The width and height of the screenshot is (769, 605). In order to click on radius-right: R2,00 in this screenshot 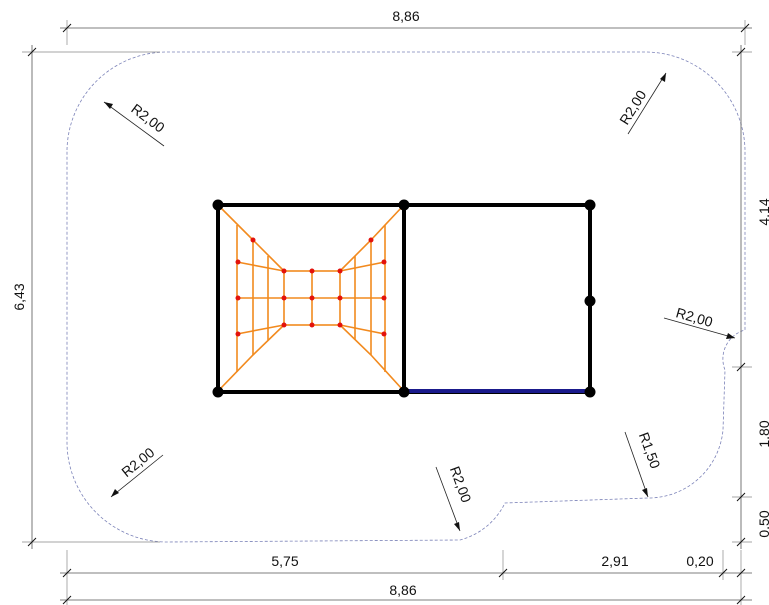, I will do `click(699, 321)`.